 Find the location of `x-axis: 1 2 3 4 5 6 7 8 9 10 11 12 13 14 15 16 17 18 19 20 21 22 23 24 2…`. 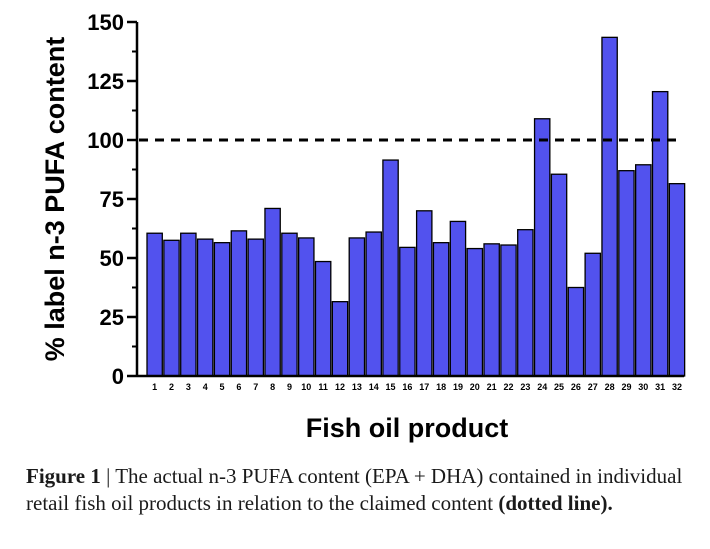

x-axis: 1 2 3 4 5 6 7 8 9 10 11 12 13 14 15 16 17 18 19 20 21 22 23 24 2… is located at coordinates (410, 383).